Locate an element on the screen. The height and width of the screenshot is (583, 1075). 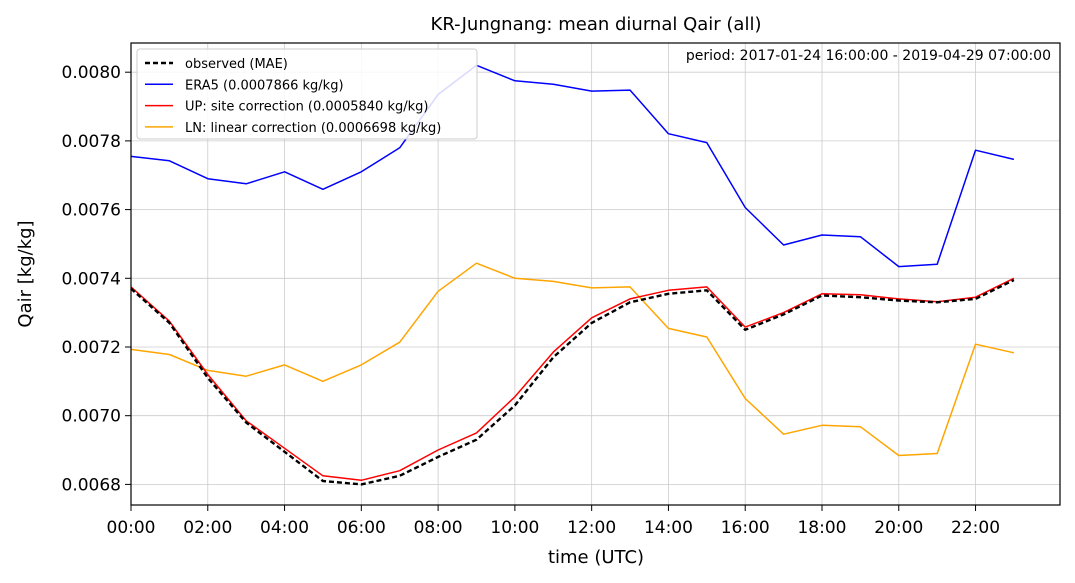
legend-label-3: LN: linear correction (0.0006698 kg/kg) is located at coordinates (313, 128).